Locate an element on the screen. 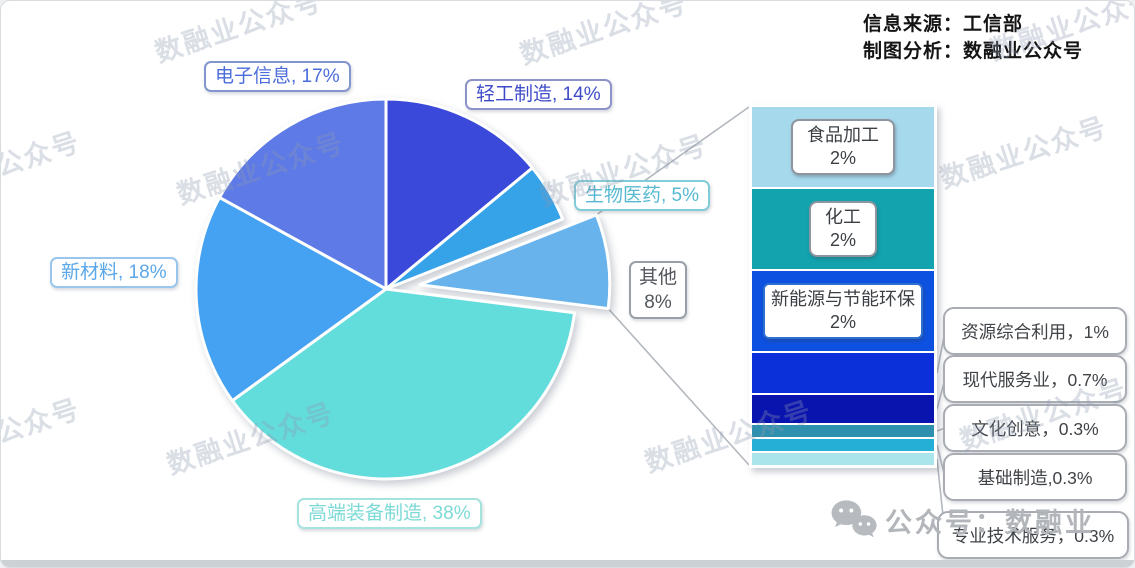 This screenshot has height=568, width=1135. bar-segment-2: 新能源与节能环保 2% is located at coordinates (843, 311).